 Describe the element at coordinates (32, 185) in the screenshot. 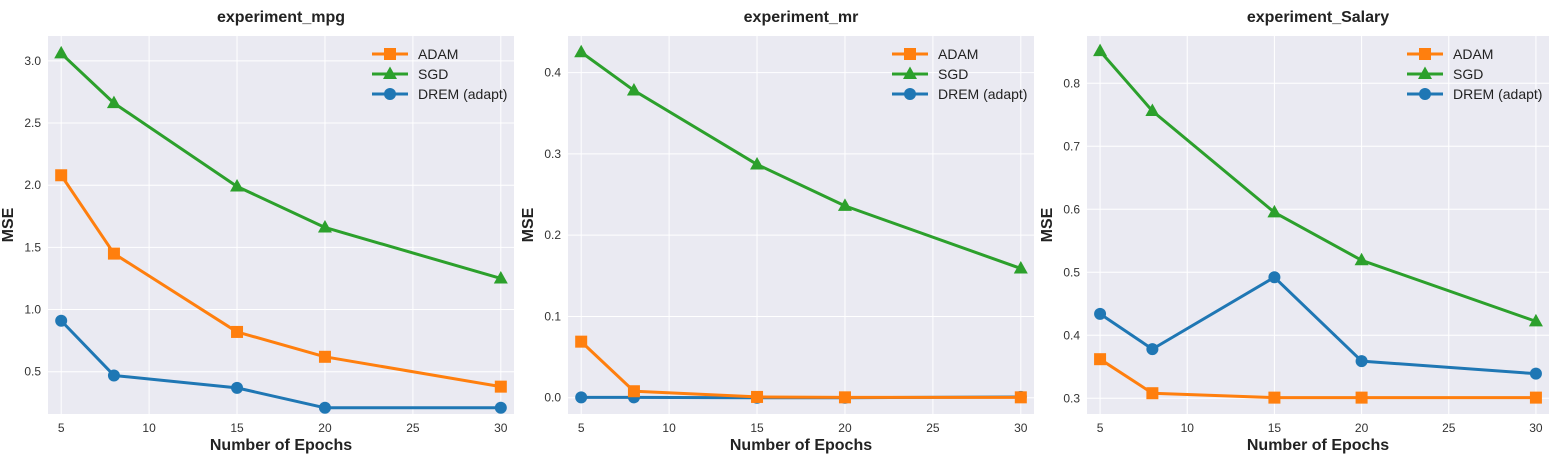

I see `y-tick-label: 2.0` at that location.